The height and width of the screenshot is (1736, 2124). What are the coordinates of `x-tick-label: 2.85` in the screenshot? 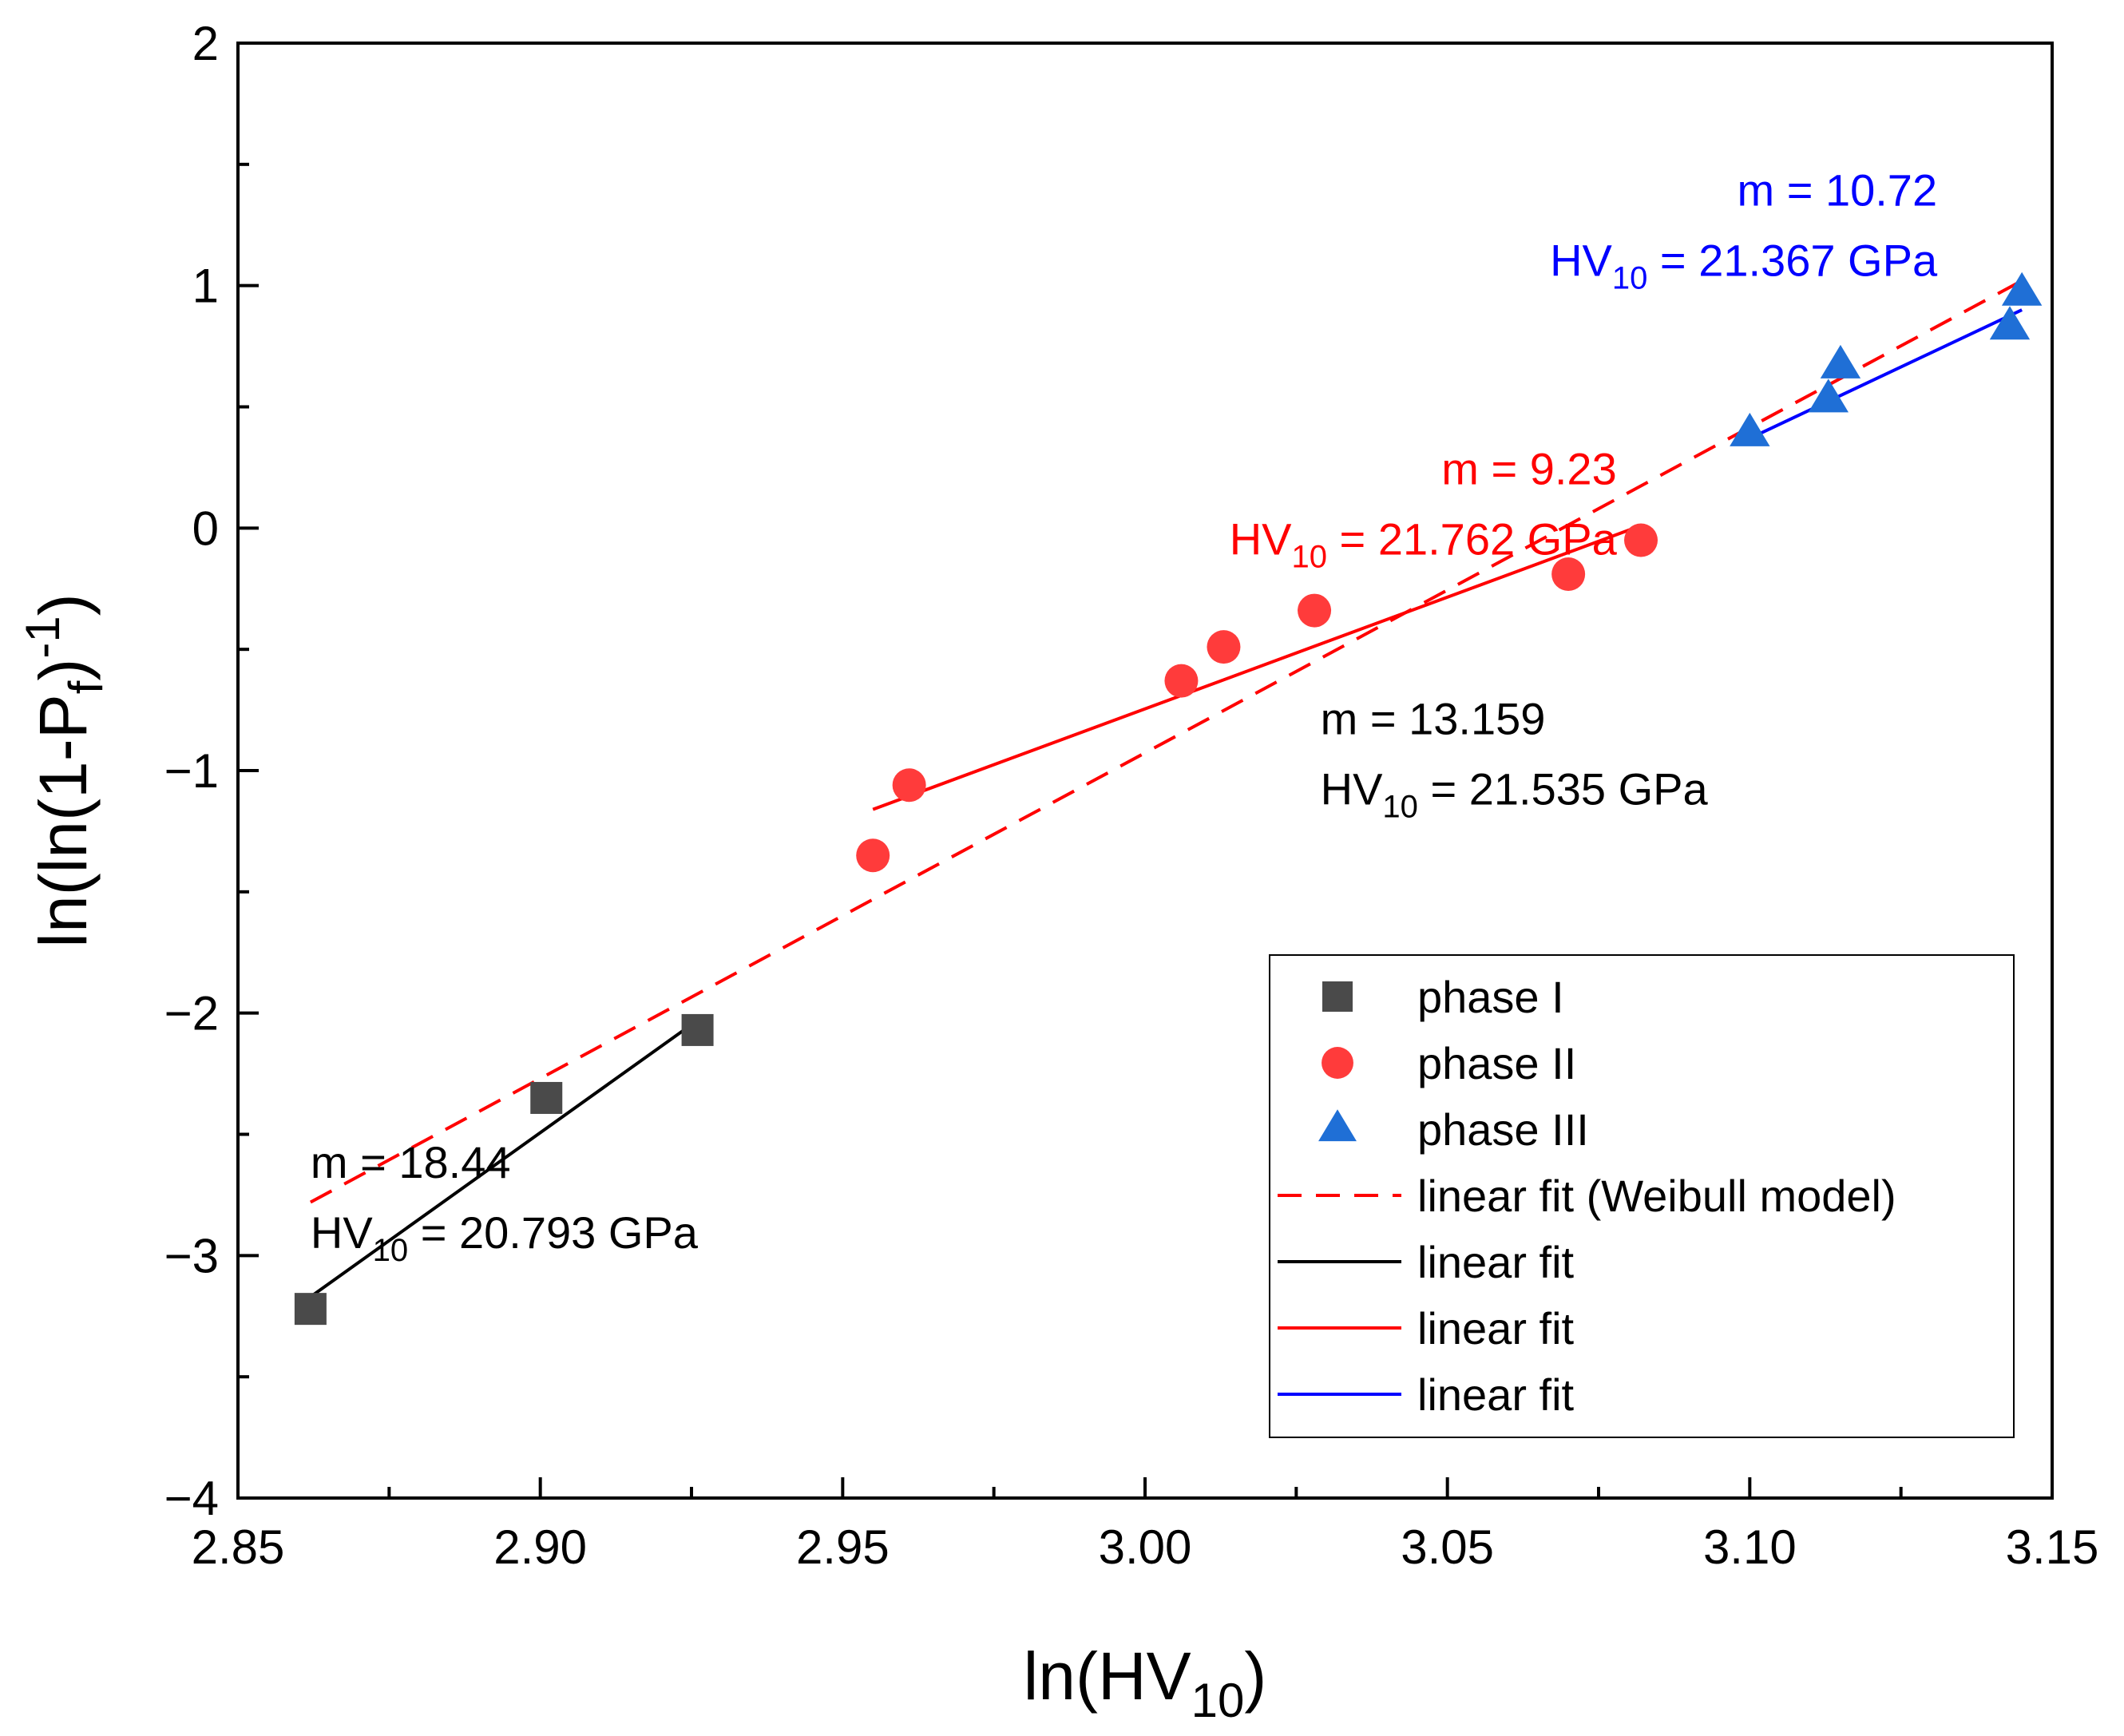 It's located at (238, 1547).